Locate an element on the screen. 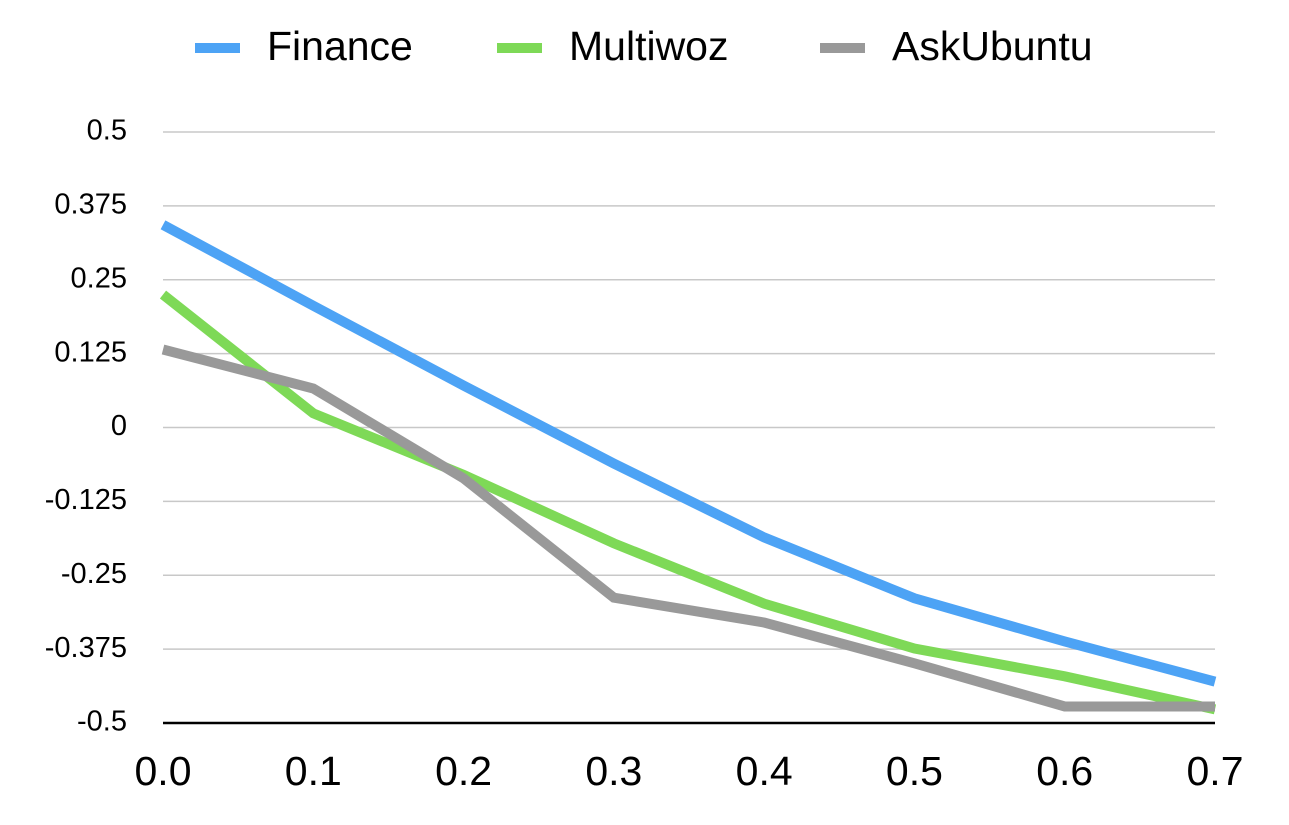  y-tick-label: 0.375 is located at coordinates (90, 205).